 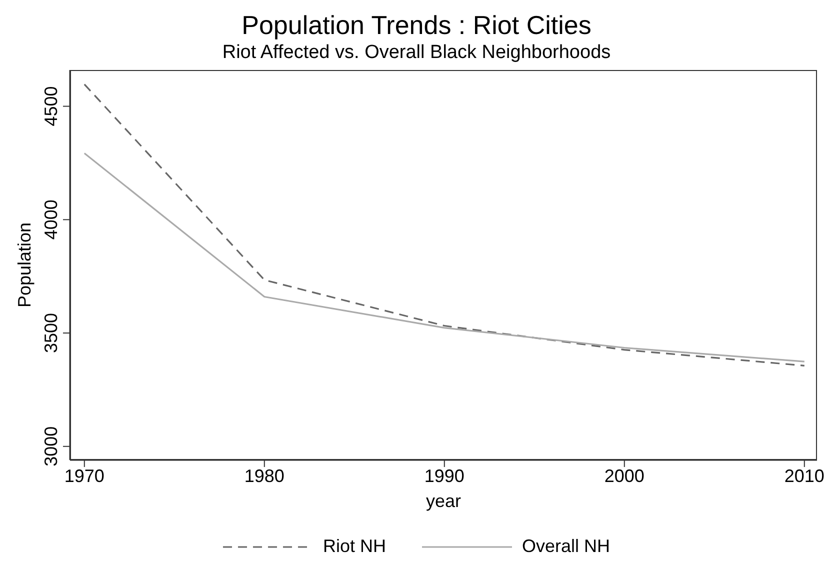 I want to click on y-tick-label: 4500, so click(x=51, y=106).